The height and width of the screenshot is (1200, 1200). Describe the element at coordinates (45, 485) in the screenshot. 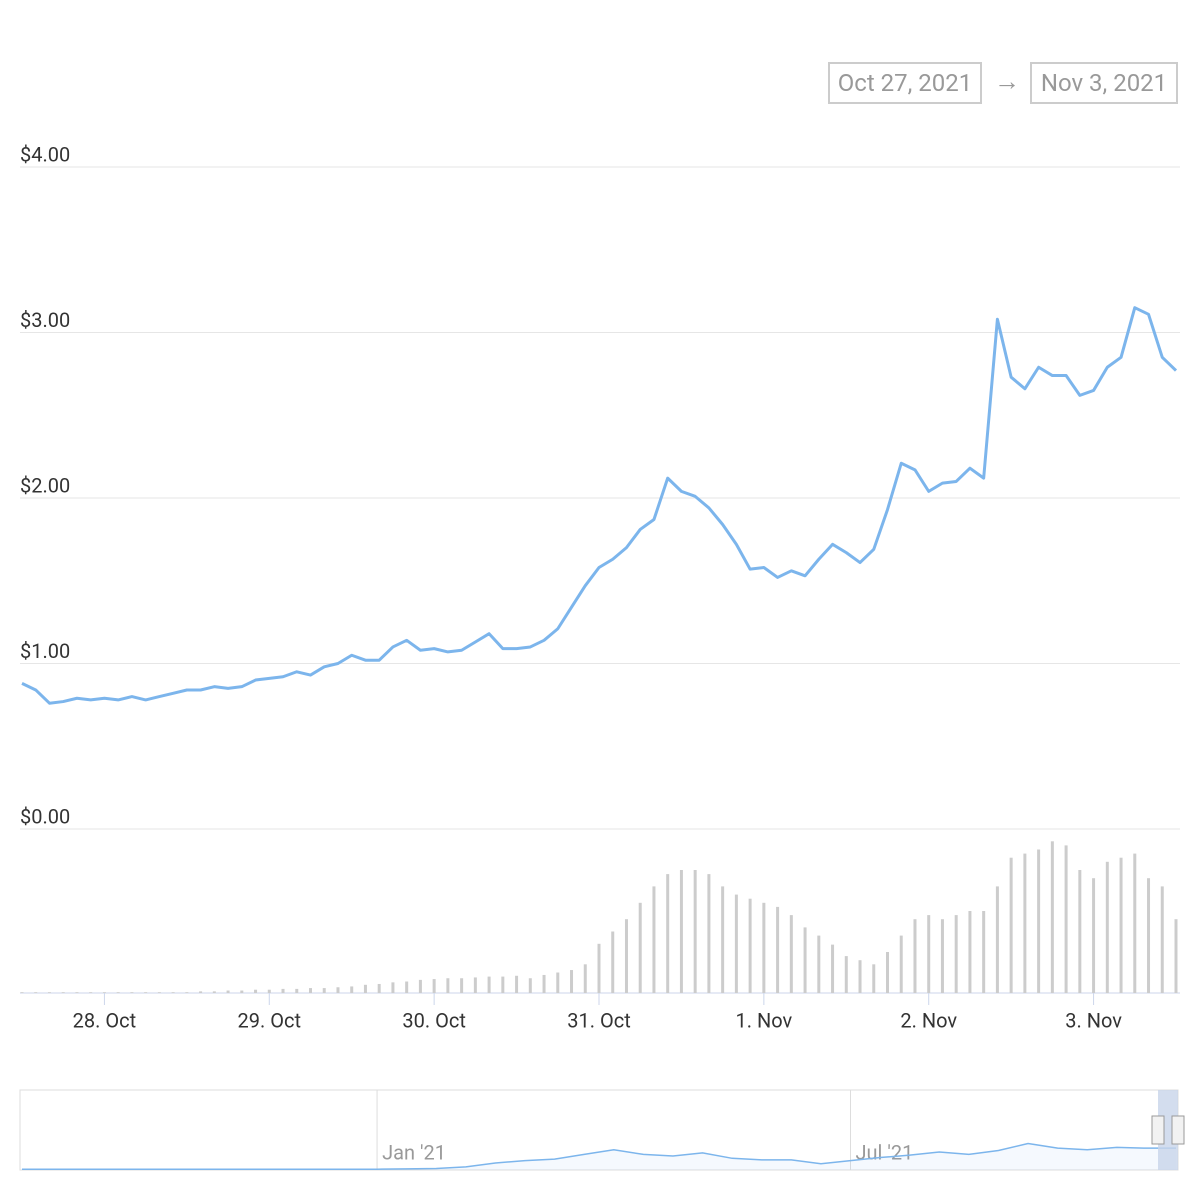

I see `y-tick-label: $2.00` at that location.